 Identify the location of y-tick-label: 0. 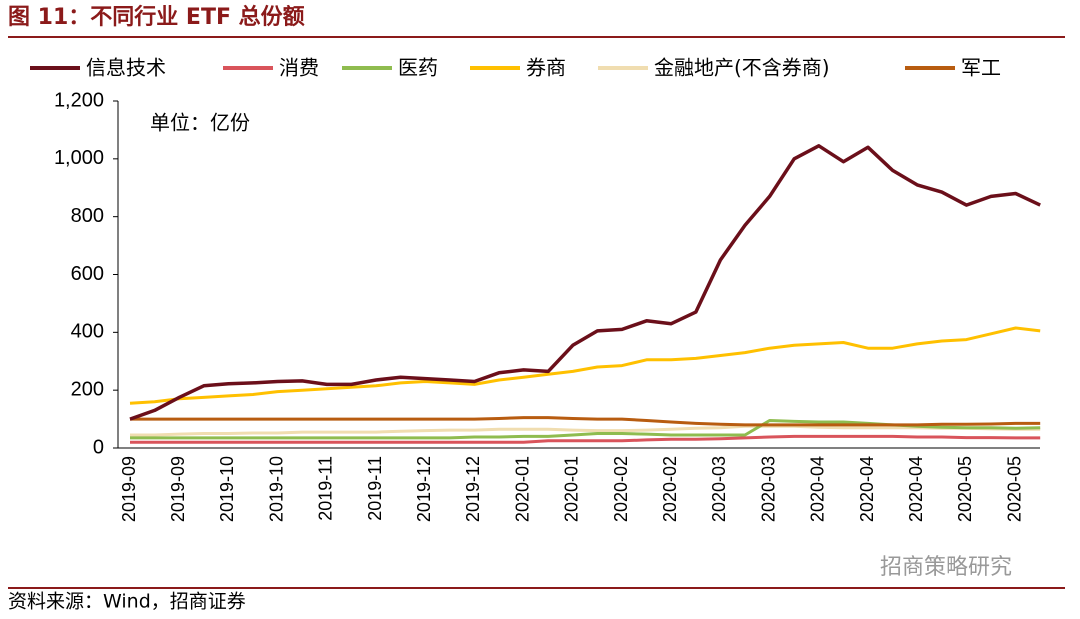
(98, 447).